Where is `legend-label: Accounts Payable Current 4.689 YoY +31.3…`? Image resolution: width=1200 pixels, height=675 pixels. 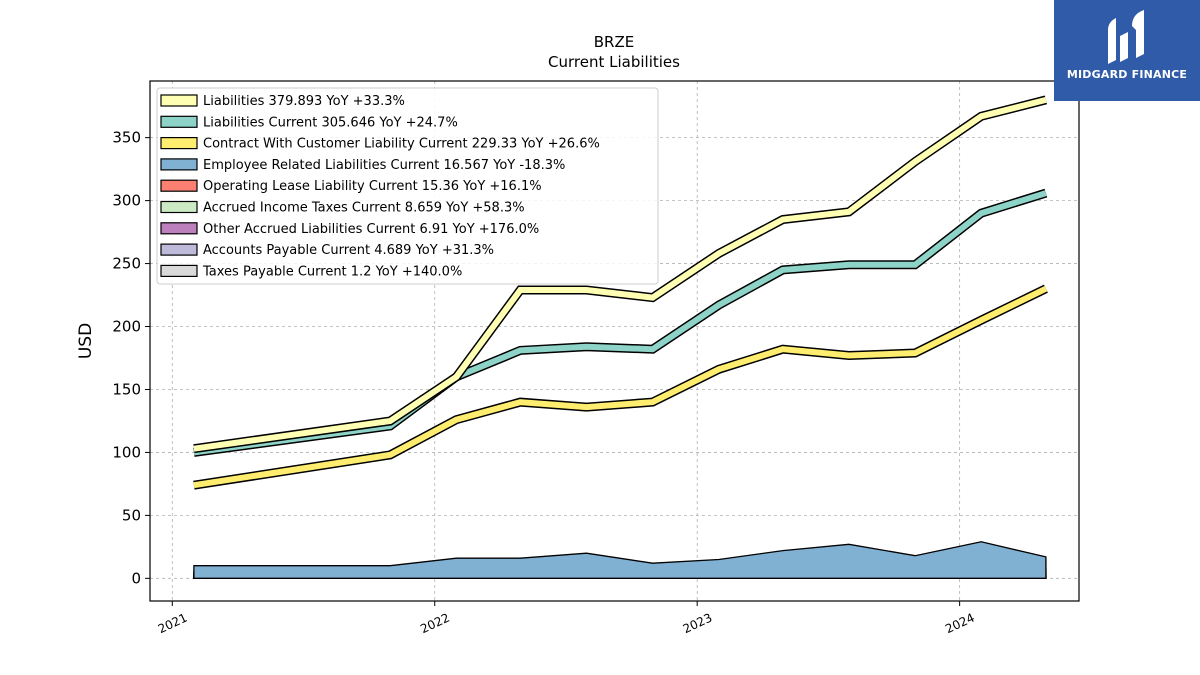
legend-label: Accounts Payable Current 4.689 YoY +31.3… is located at coordinates (348, 250).